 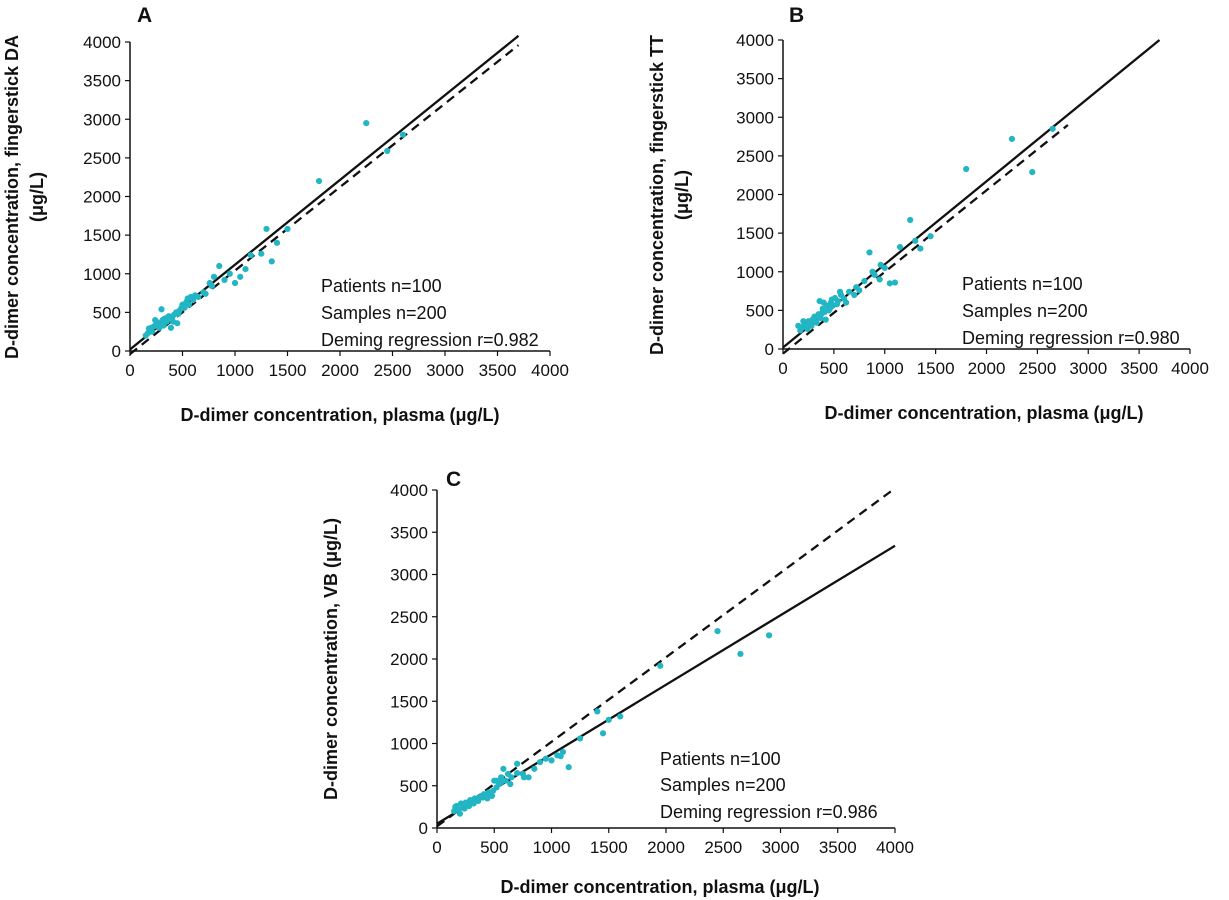 I want to click on panel-b-y-tick-label: 1000, so click(x=755, y=272).